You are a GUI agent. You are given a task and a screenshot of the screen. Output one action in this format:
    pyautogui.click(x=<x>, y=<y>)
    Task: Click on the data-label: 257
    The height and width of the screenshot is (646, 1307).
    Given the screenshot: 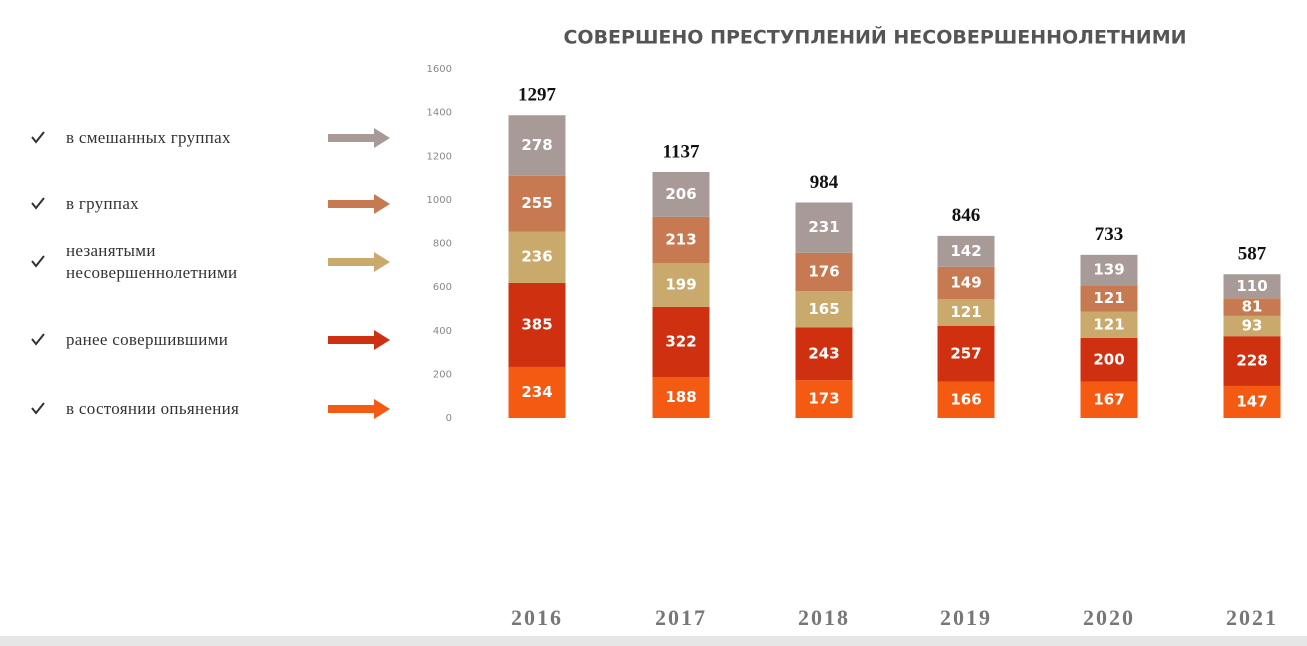 What is the action you would take?
    pyautogui.click(x=965, y=353)
    